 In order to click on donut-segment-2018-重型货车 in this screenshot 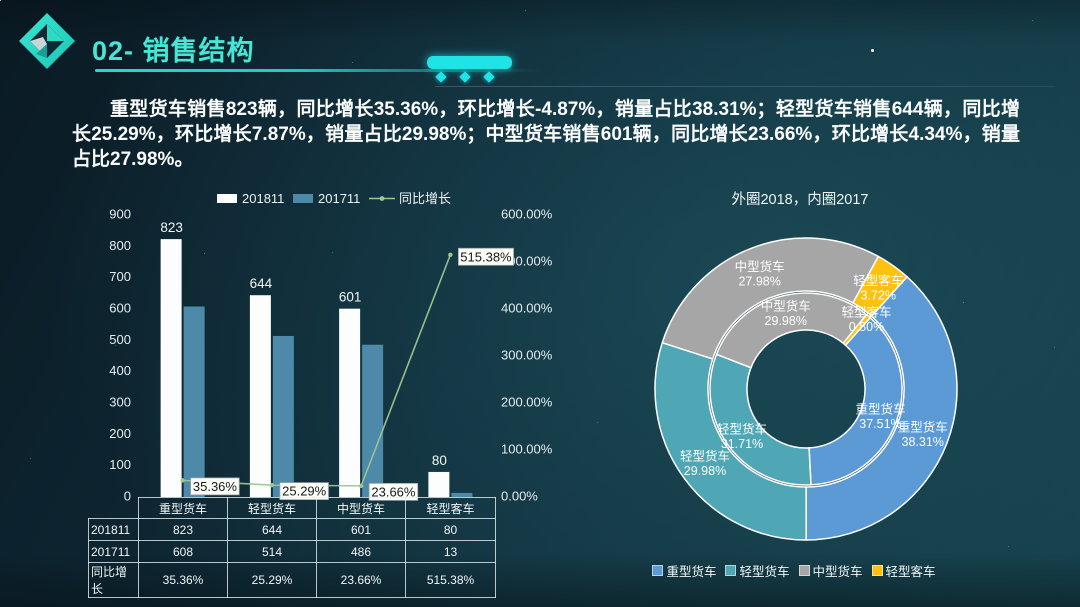, I will do `click(881, 408)`.